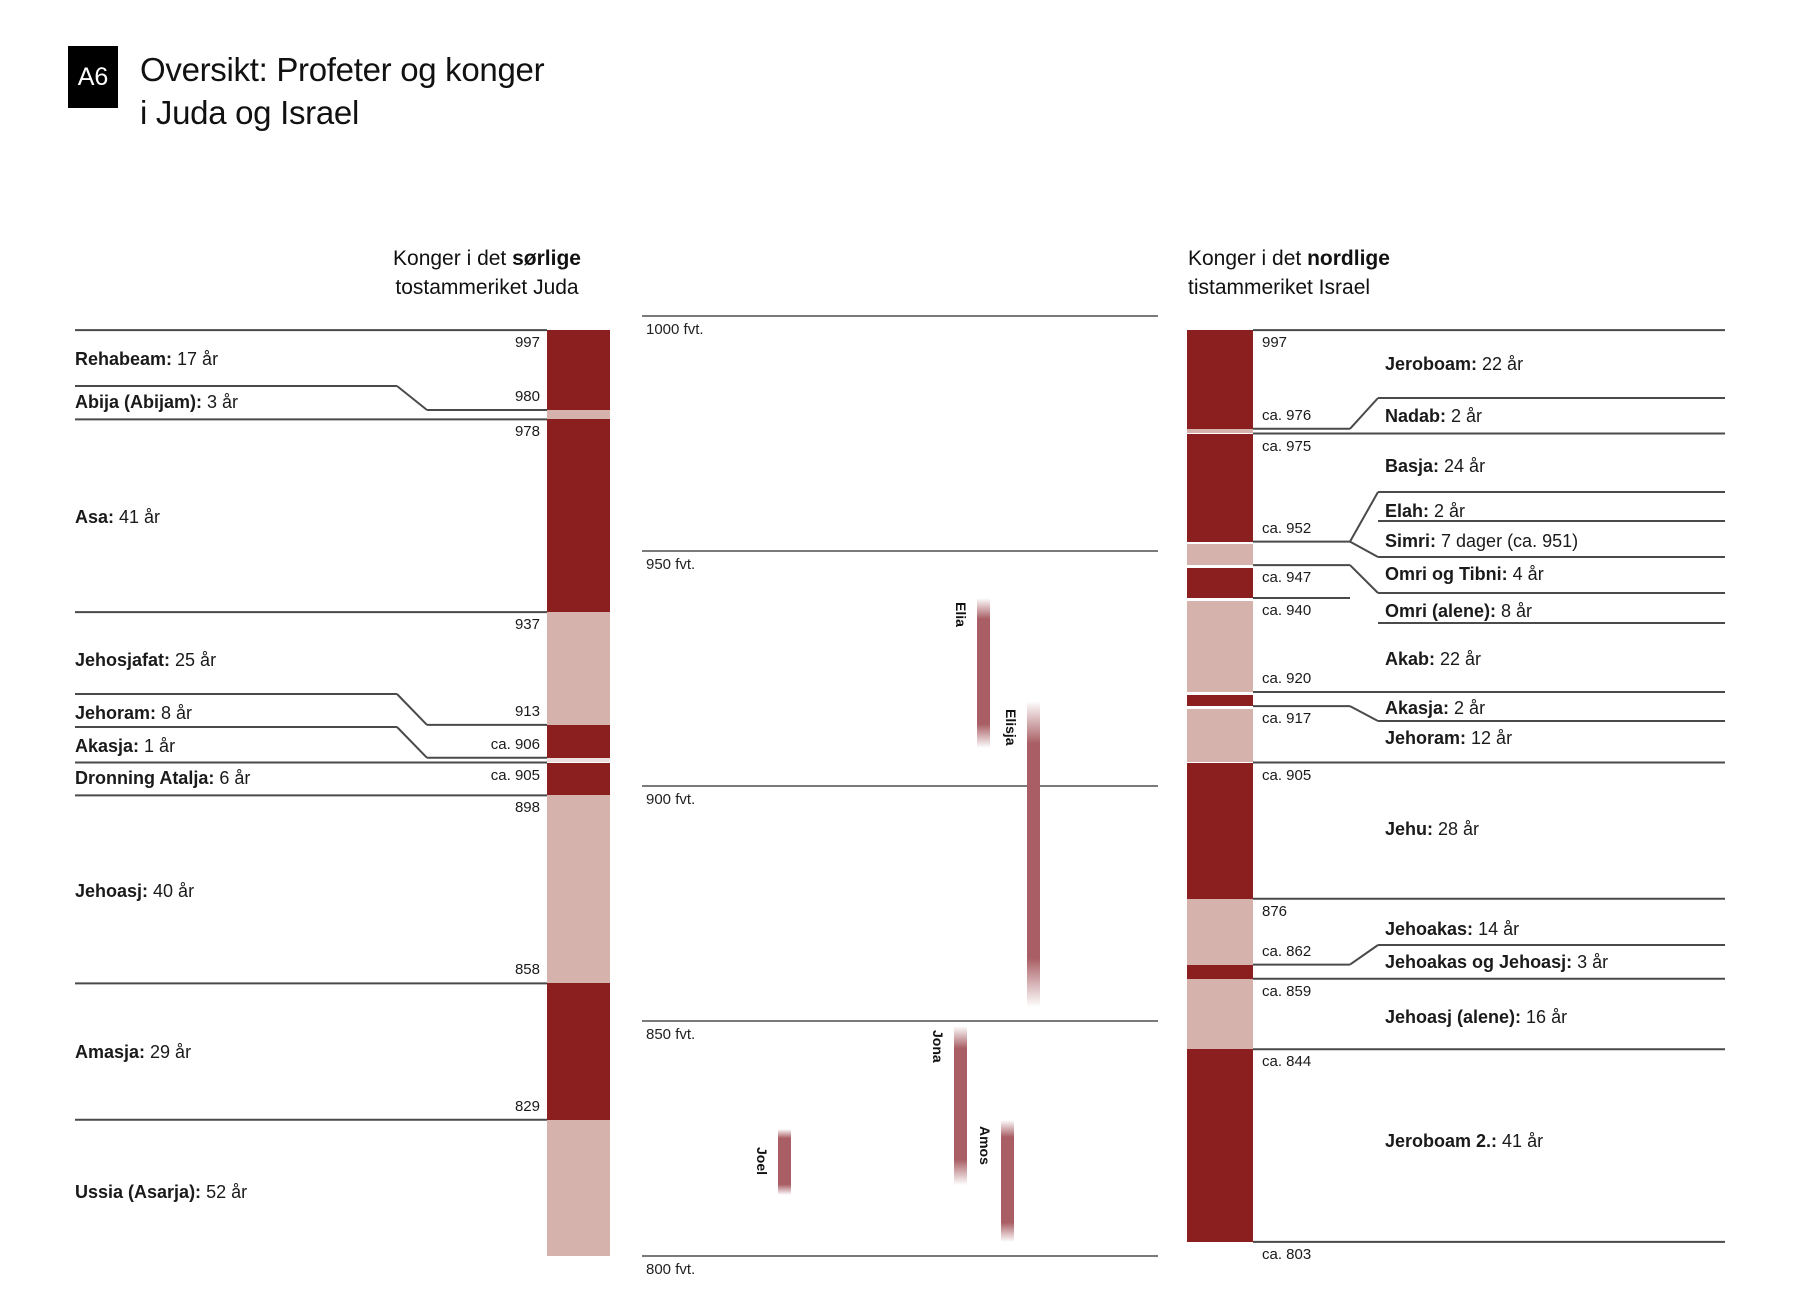 Image resolution: width=1800 pixels, height=1300 pixels. Describe the element at coordinates (125, 746) in the screenshot. I see `juda-king-label-6: Akasja: 1 år` at that location.